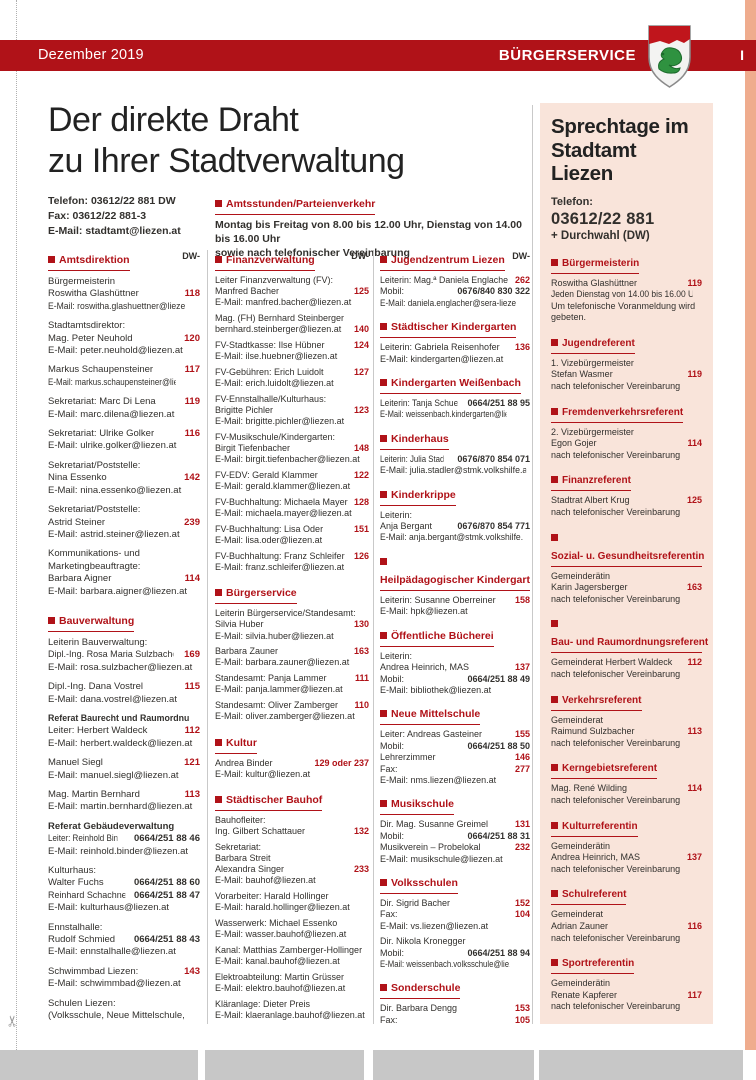  Describe the element at coordinates (292, 763) in the screenshot. I see `entry-line: Andrea Binder 129 oder 237` at that location.